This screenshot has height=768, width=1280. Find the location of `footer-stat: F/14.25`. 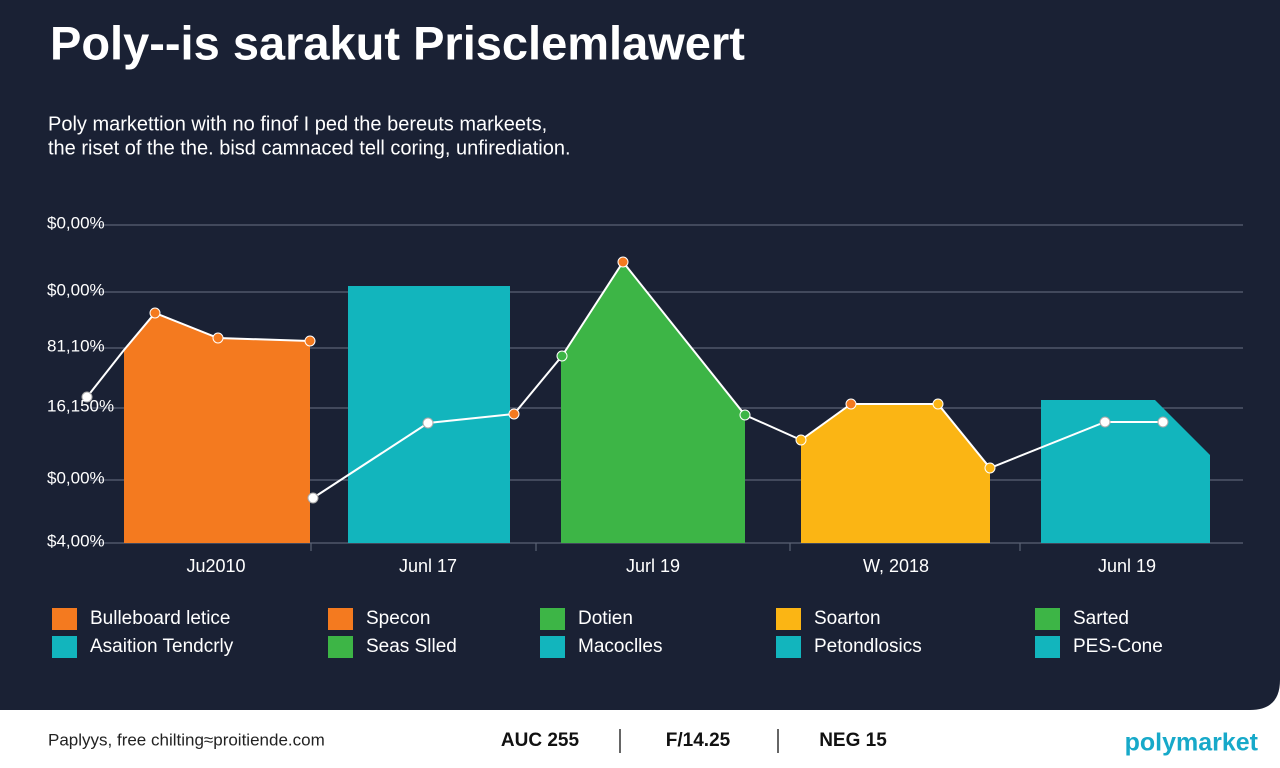

footer-stat: F/14.25 is located at coordinates (698, 740).